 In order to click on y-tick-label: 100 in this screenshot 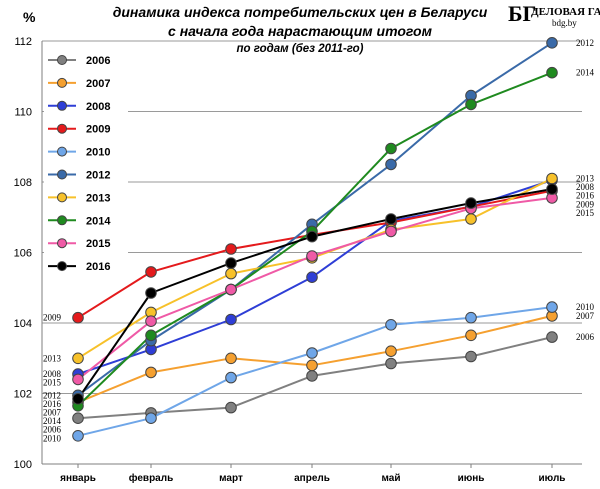, I will do `click(23, 465)`.